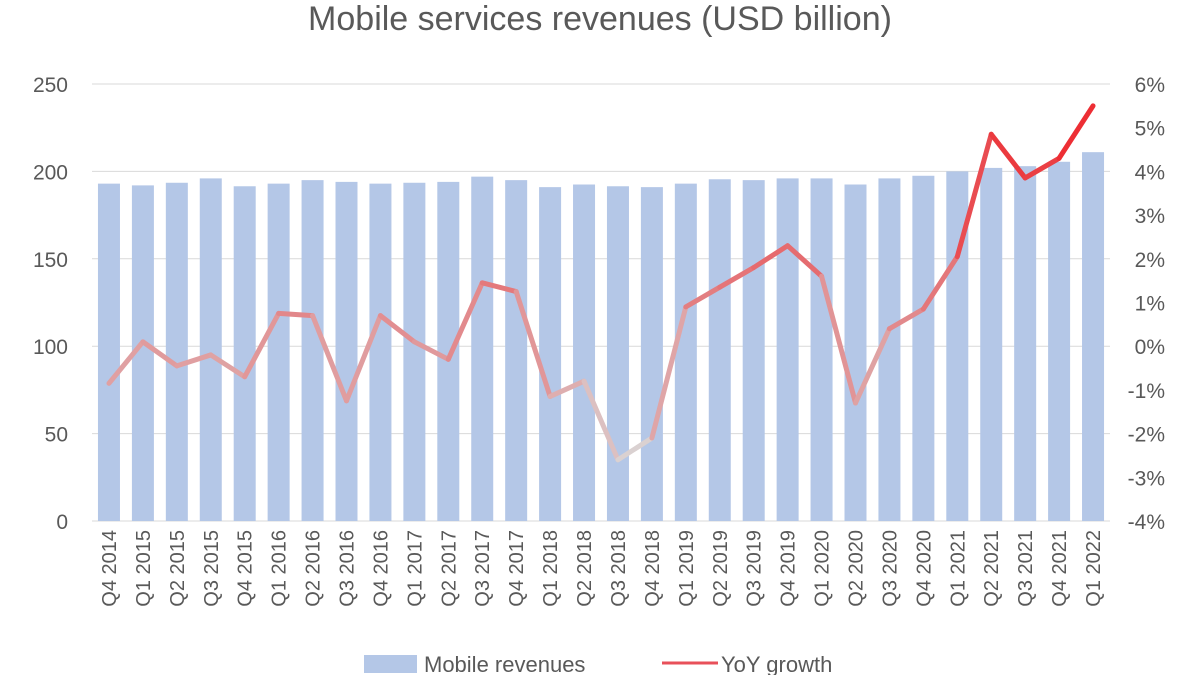 The width and height of the screenshot is (1200, 675). I want to click on x-tick: Q4 2020, so click(924, 568).